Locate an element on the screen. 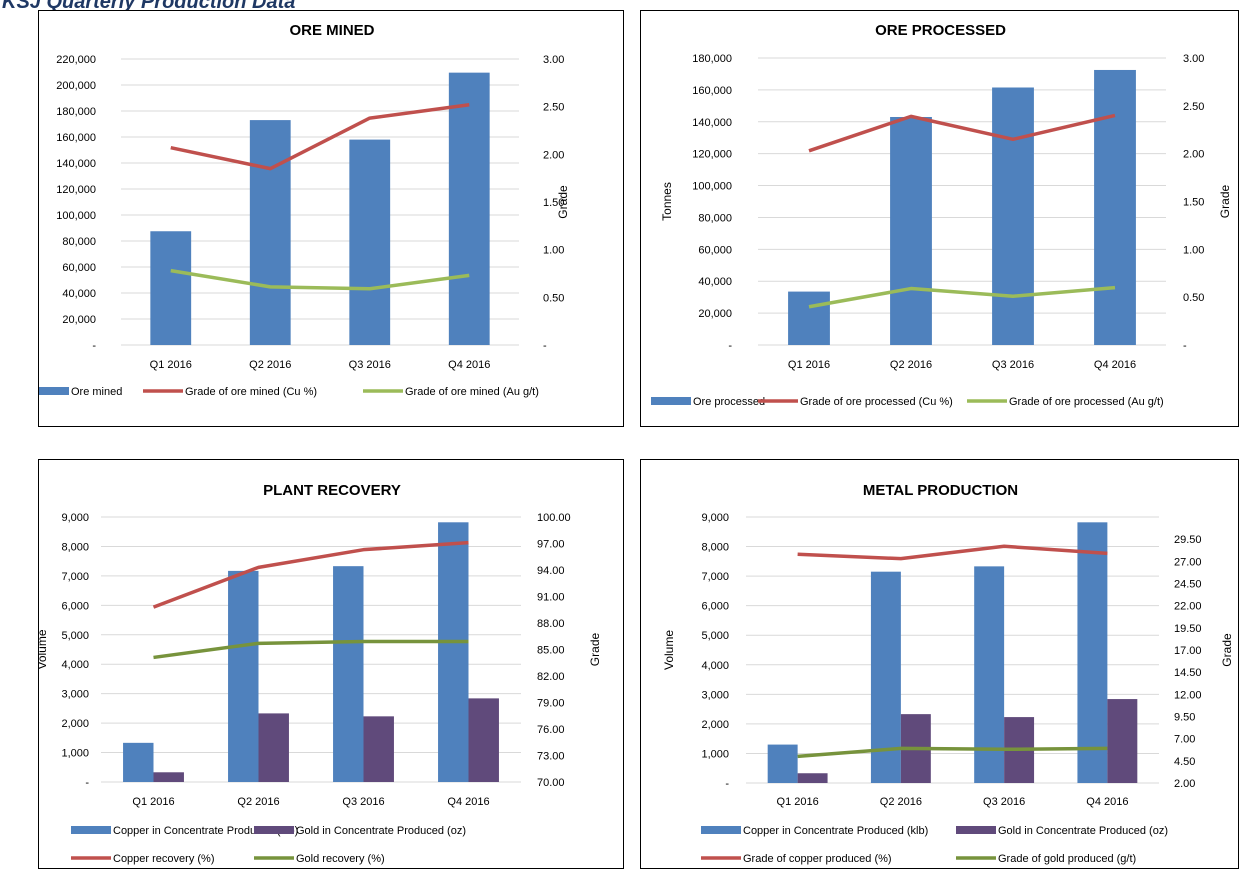 The image size is (1239, 870). y-tick-label: 9,000 is located at coordinates (75, 518).